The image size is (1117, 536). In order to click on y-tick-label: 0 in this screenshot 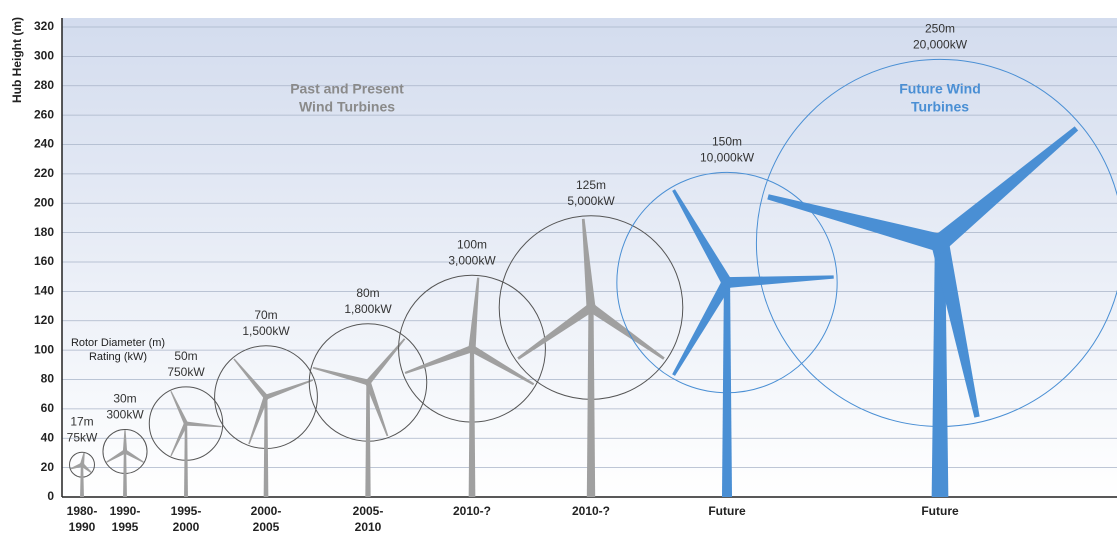, I will do `click(50, 496)`.